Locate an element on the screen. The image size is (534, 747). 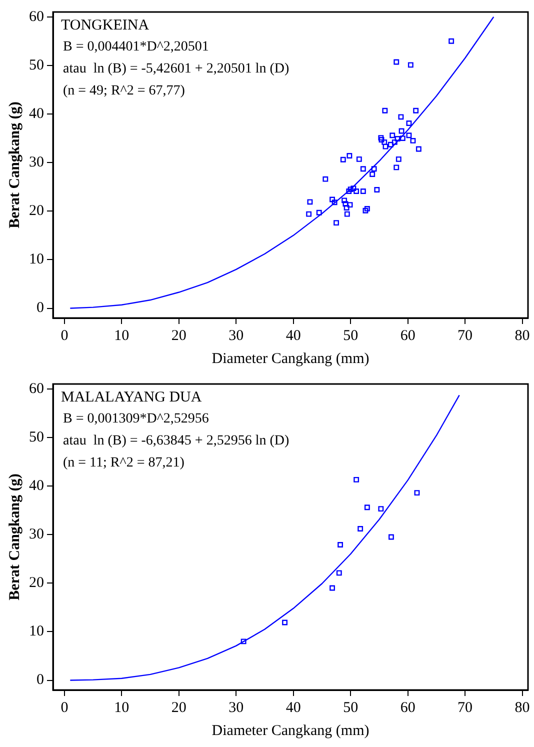
annotation: atau ln (B) = -5,42601 + 2,20501 ln (D) is located at coordinates (176, 69).